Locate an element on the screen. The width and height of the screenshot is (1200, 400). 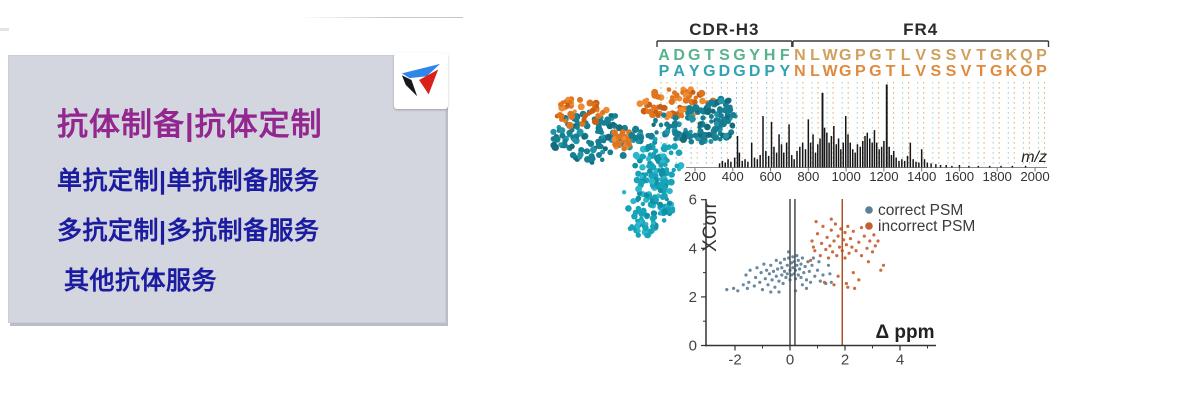
mz-axis-label: m/z is located at coordinates (1034, 157).